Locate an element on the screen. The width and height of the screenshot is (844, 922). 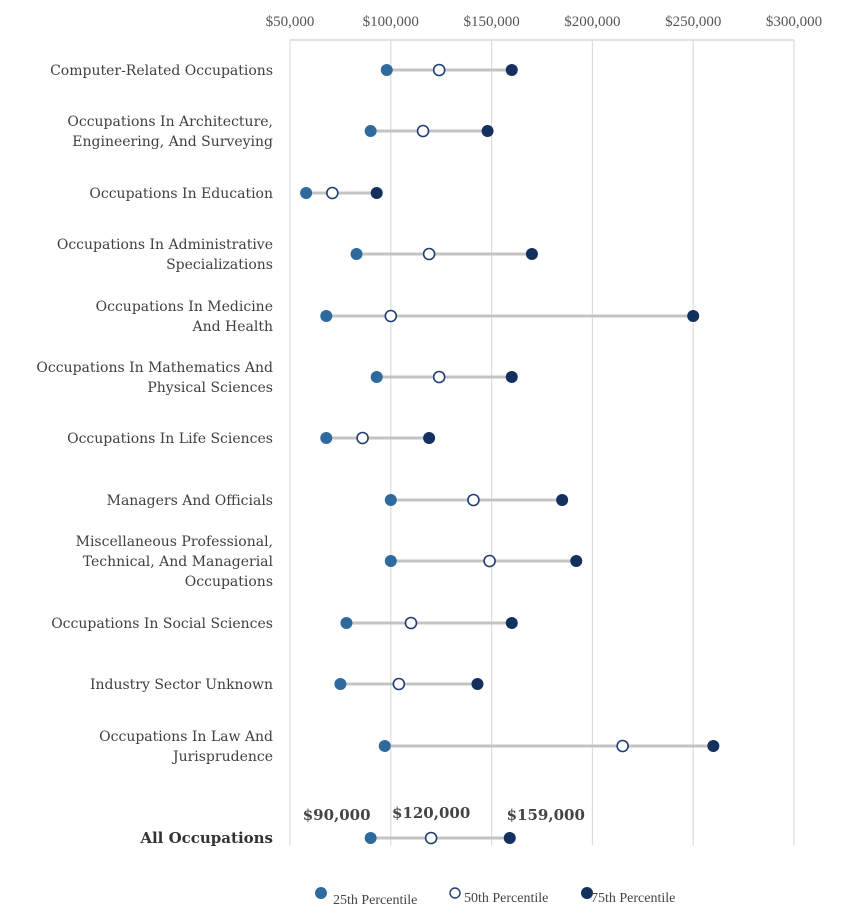
legend-p25-marker is located at coordinates (321, 893).